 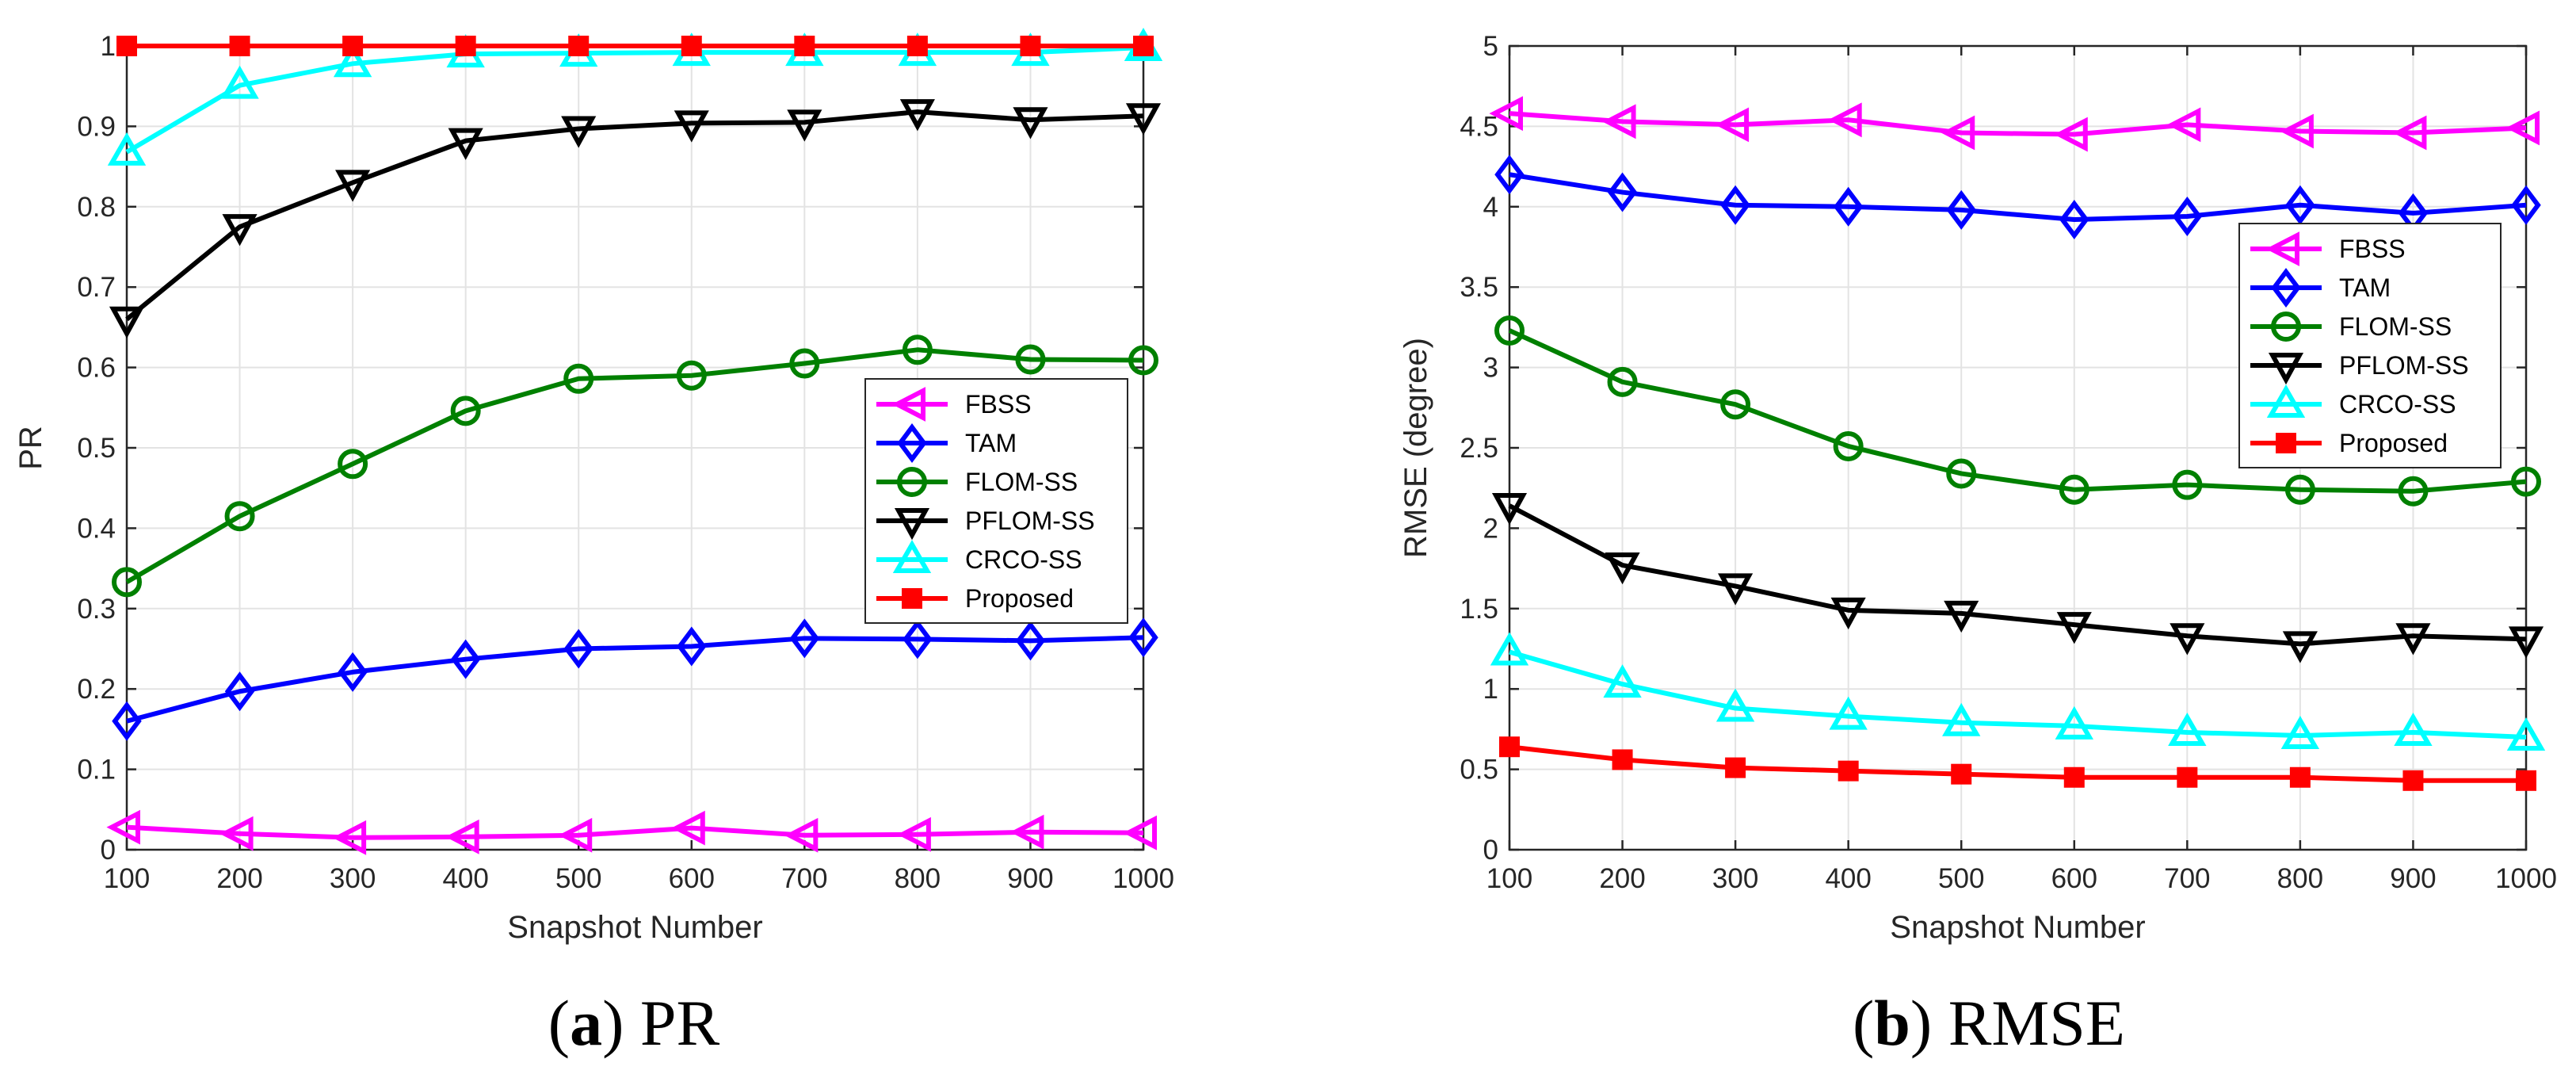 I want to click on y-tick-label: 0.8, so click(x=96, y=207).